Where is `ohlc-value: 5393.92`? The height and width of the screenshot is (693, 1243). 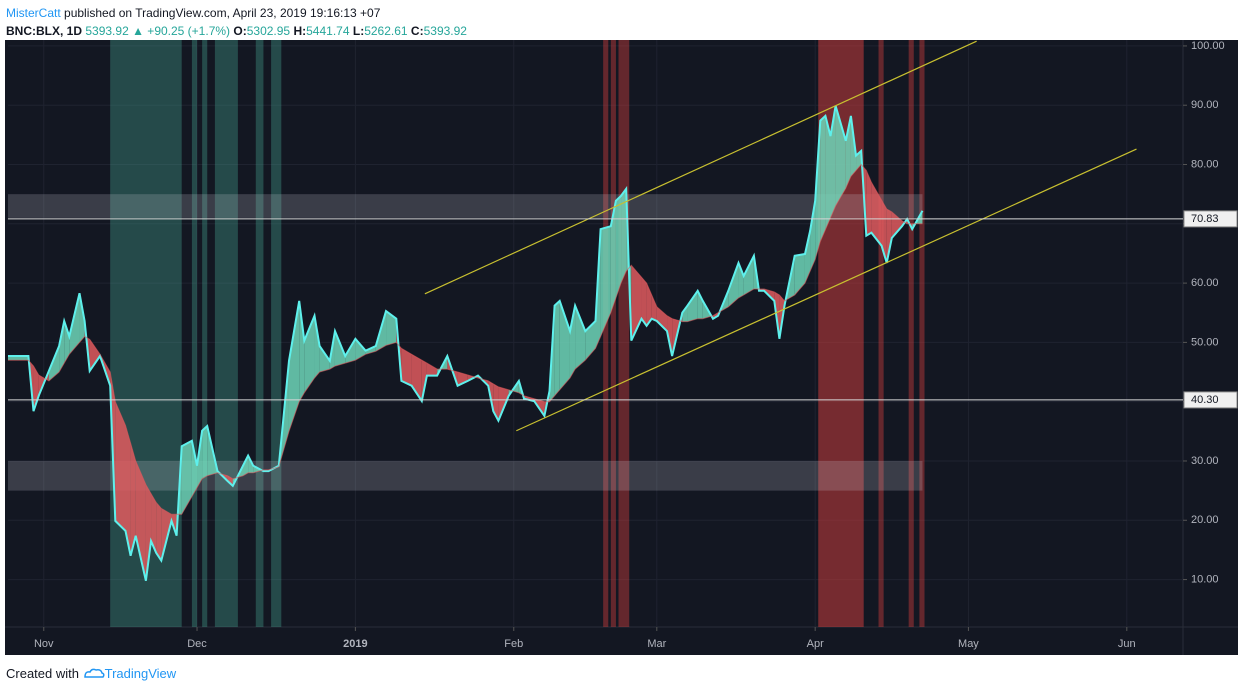
ohlc-value: 5393.92 is located at coordinates (445, 31).